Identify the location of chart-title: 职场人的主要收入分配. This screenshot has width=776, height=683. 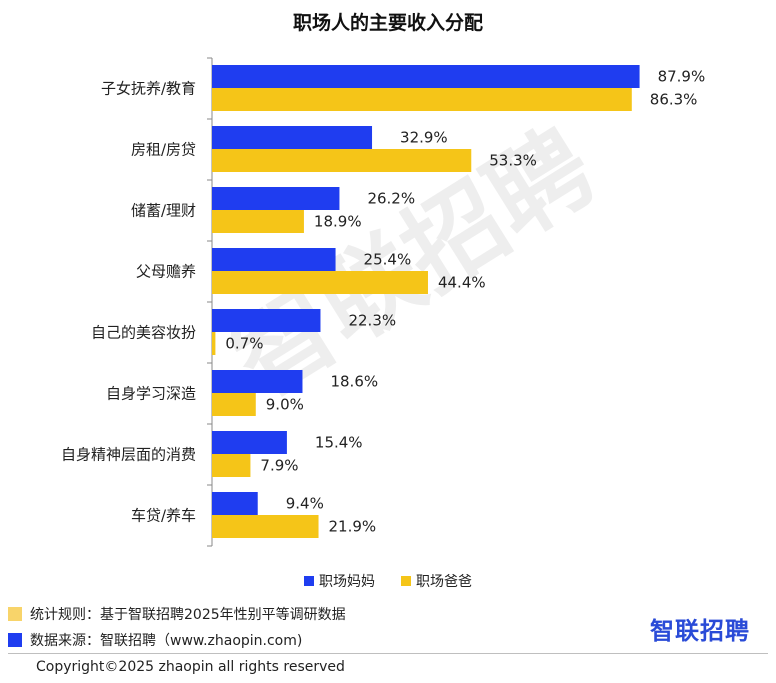
(387, 23).